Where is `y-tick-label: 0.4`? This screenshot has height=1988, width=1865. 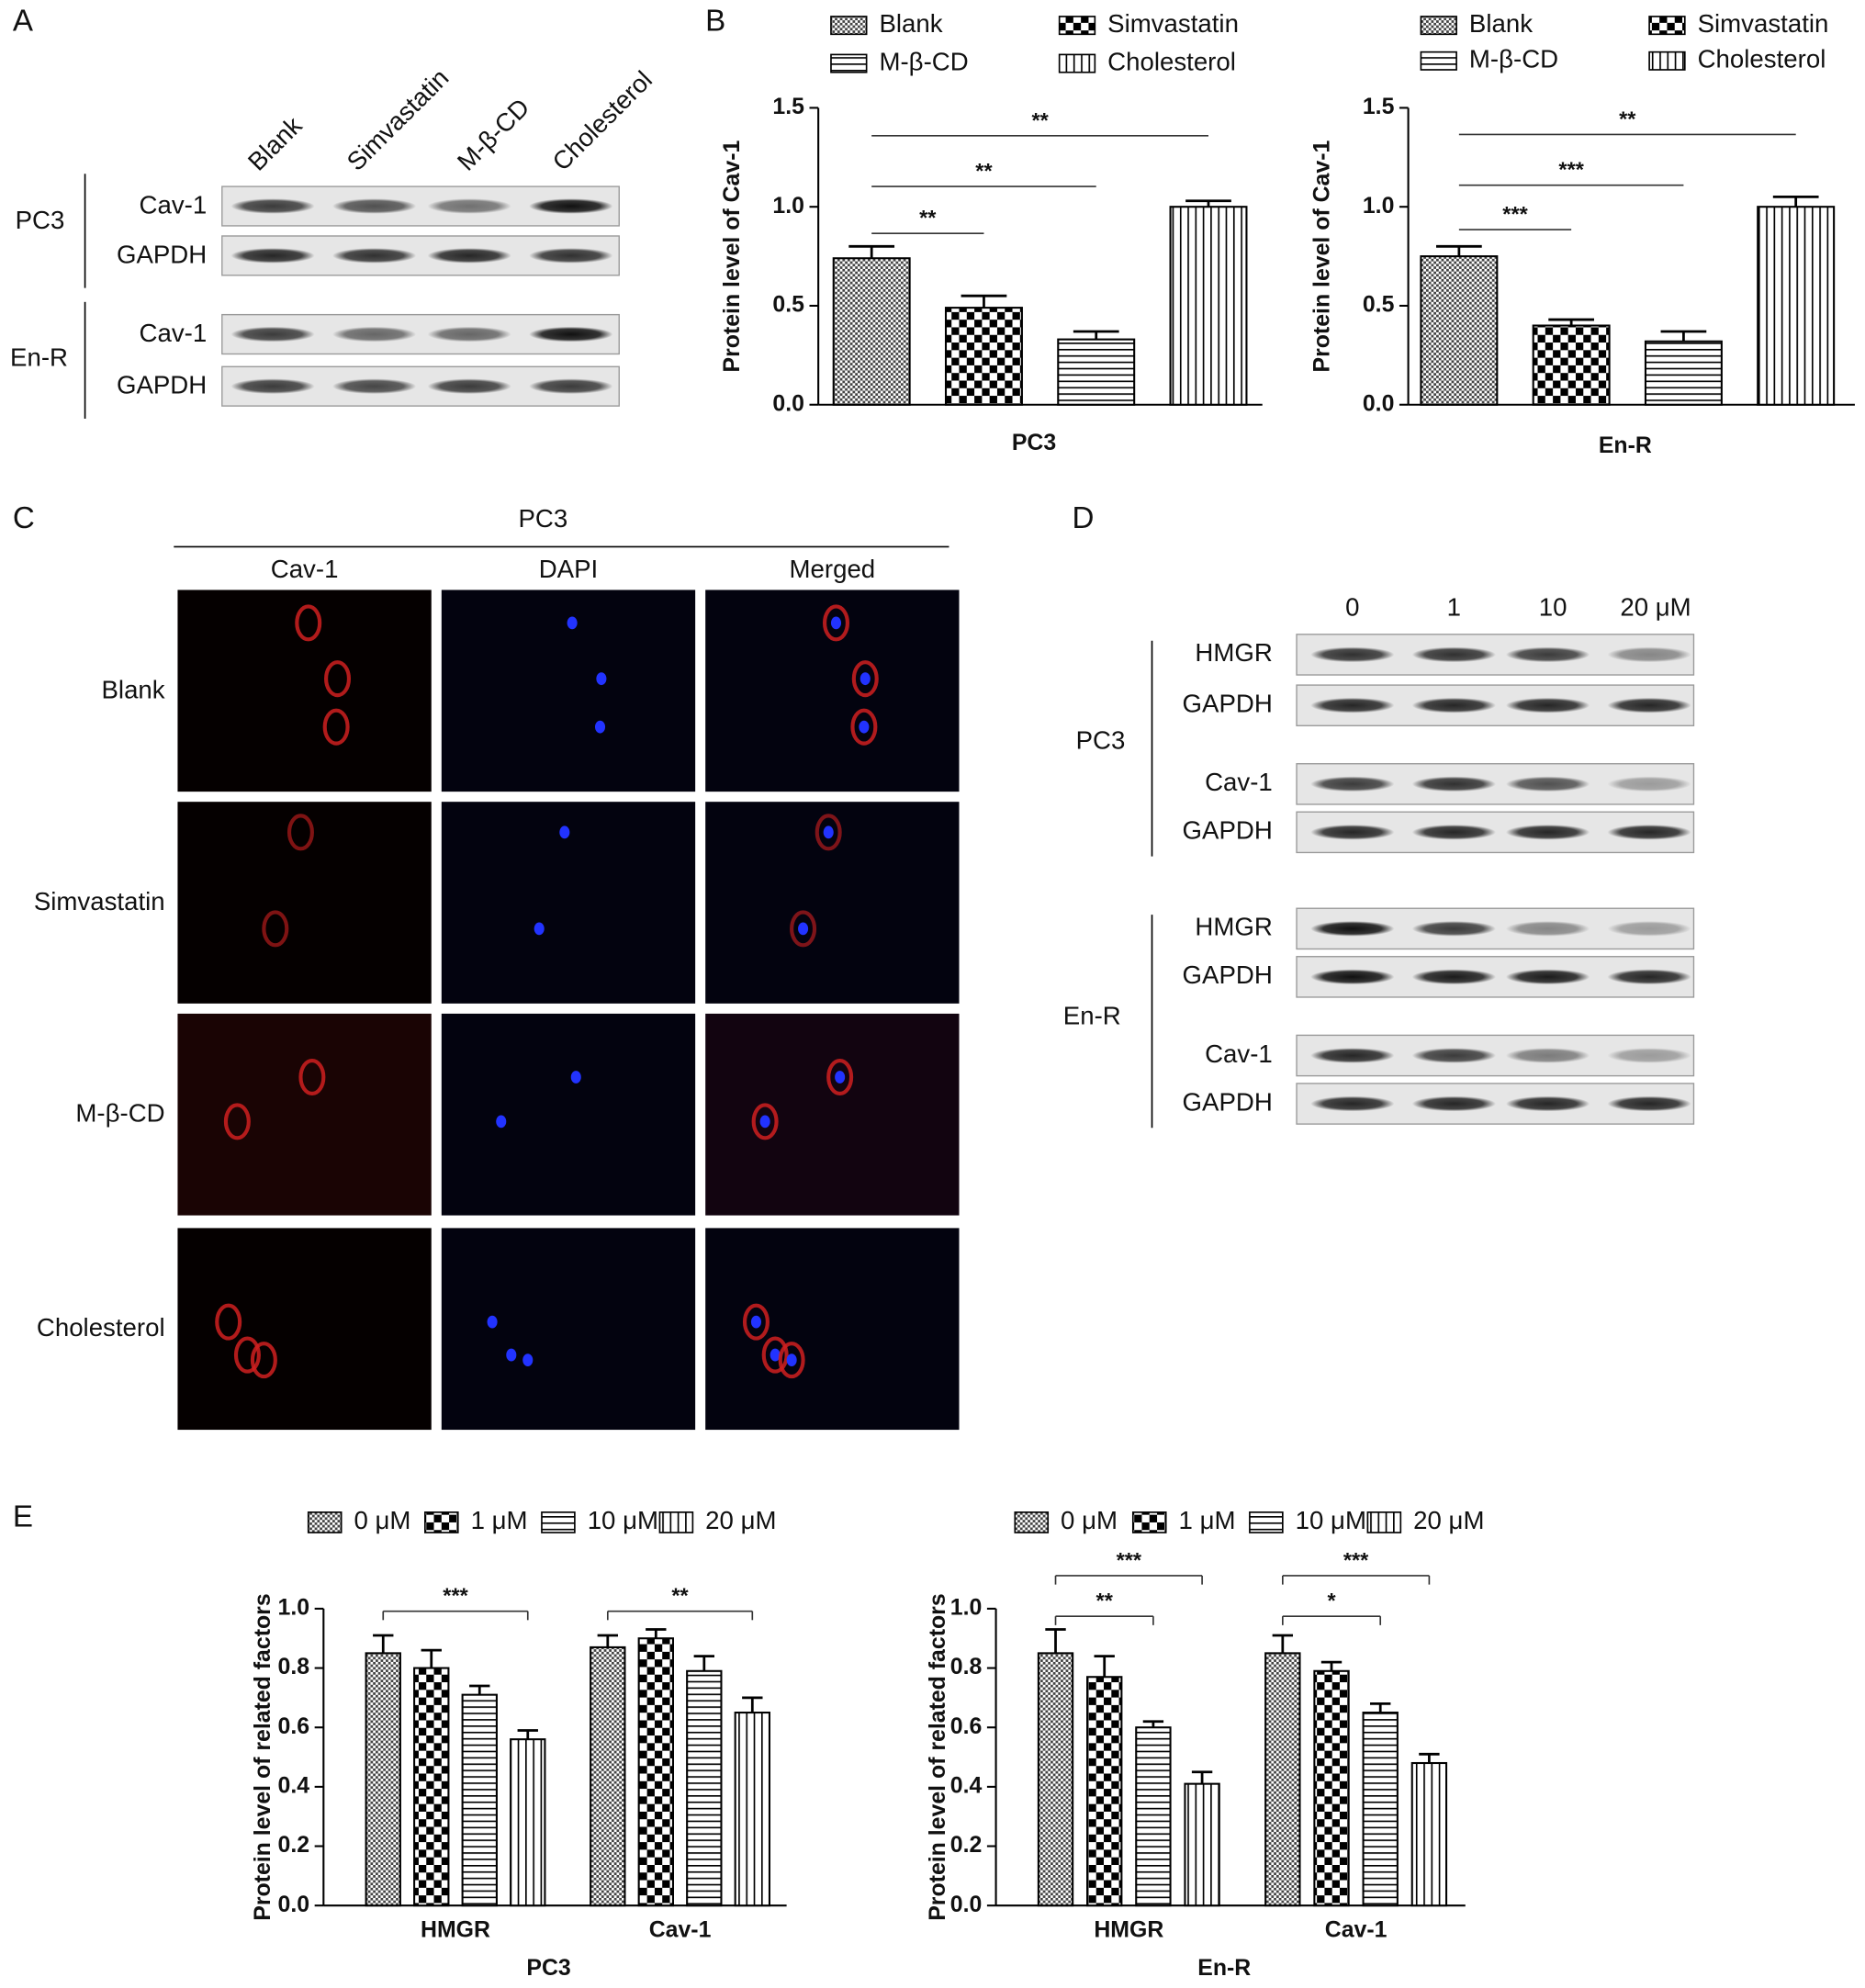
y-tick-label: 0.4 is located at coordinates (966, 1785).